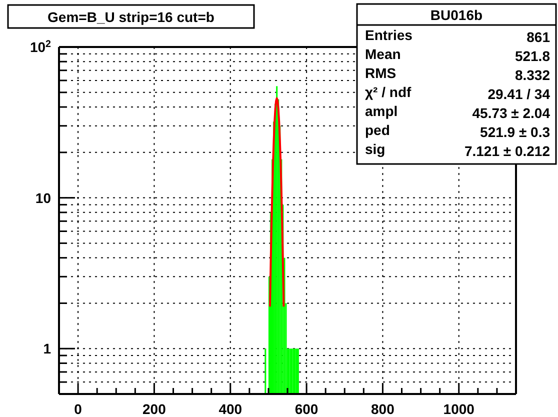 This screenshot has height=417, width=558. What do you see at coordinates (377, 130) in the screenshot?
I see `annotation: ped` at bounding box center [377, 130].